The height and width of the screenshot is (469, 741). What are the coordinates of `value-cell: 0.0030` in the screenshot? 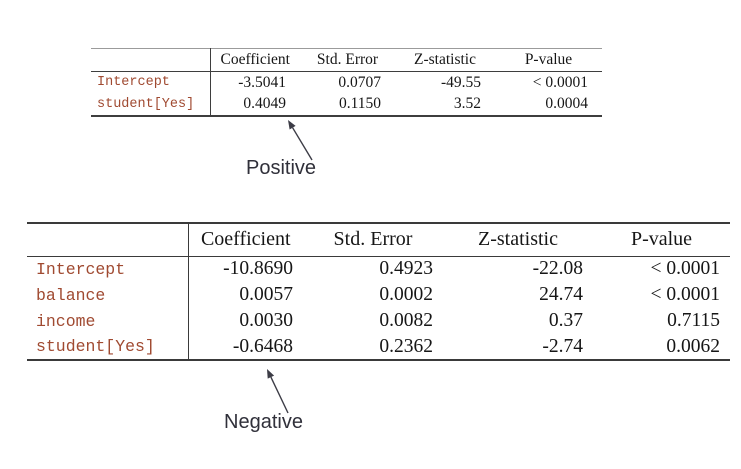 It's located at (266, 320).